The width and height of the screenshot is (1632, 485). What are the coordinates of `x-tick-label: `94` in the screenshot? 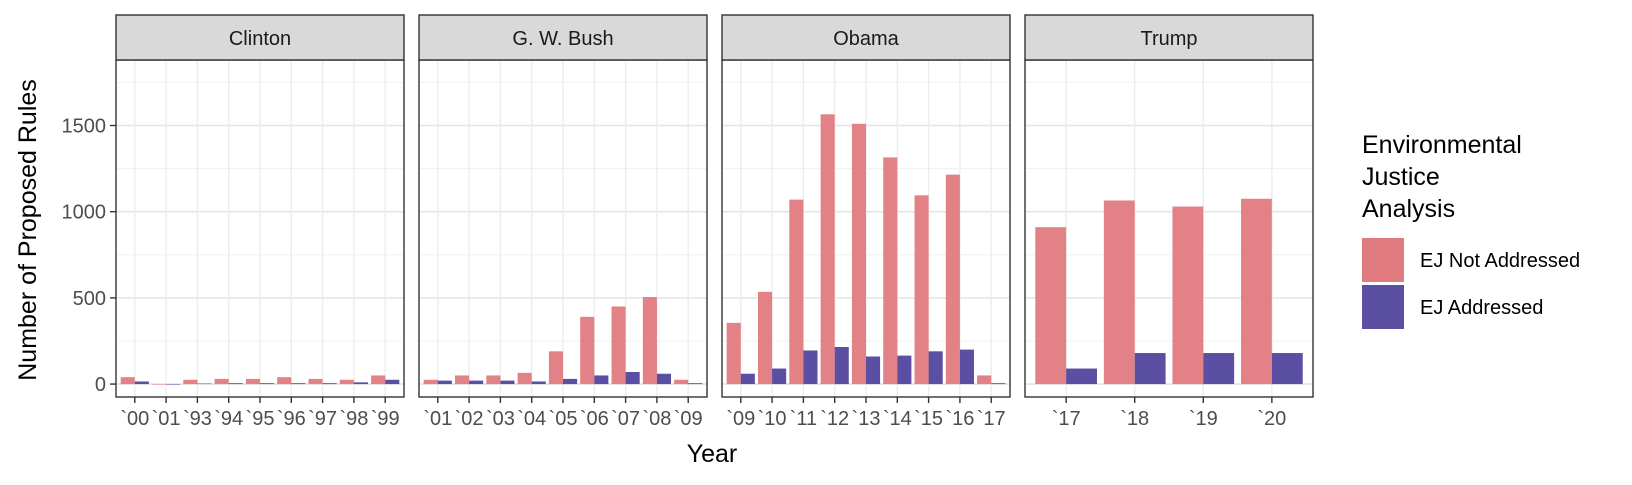 It's located at (228, 419).